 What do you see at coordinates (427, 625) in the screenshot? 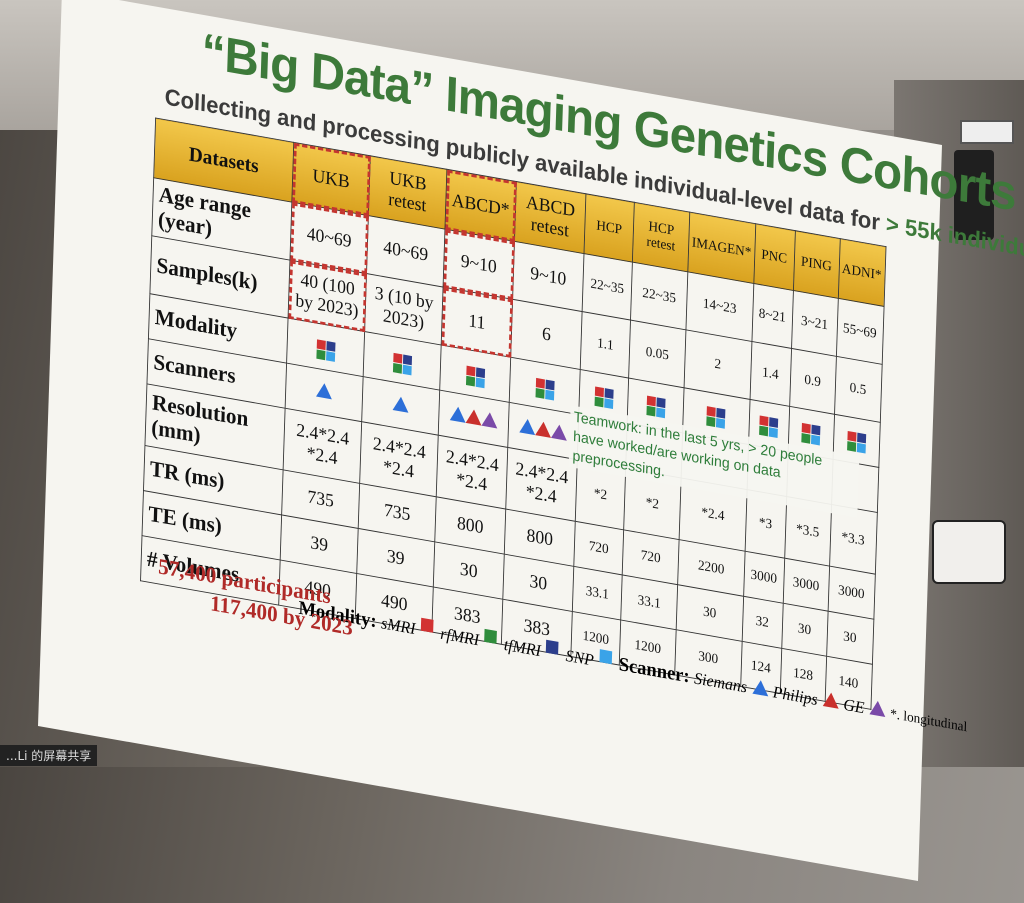
I see `smri-swatch` at bounding box center [427, 625].